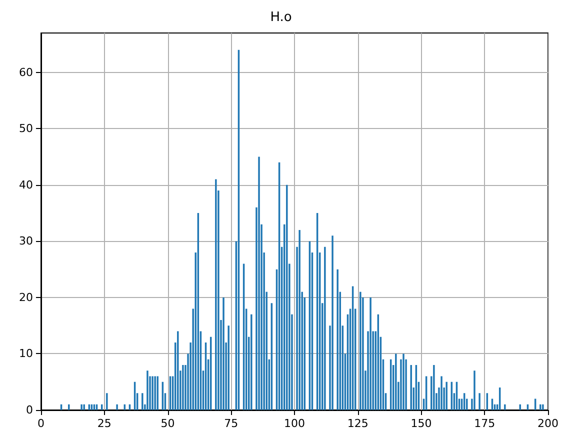  I want to click on y-tick-label: 10, so click(26, 353).